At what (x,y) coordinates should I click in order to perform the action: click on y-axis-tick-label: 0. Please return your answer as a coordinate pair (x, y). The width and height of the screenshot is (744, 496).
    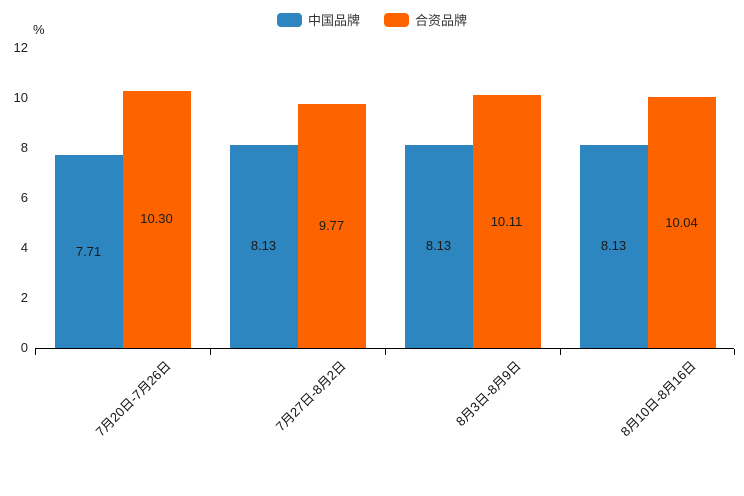
    Looking at the image, I should click on (24, 347).